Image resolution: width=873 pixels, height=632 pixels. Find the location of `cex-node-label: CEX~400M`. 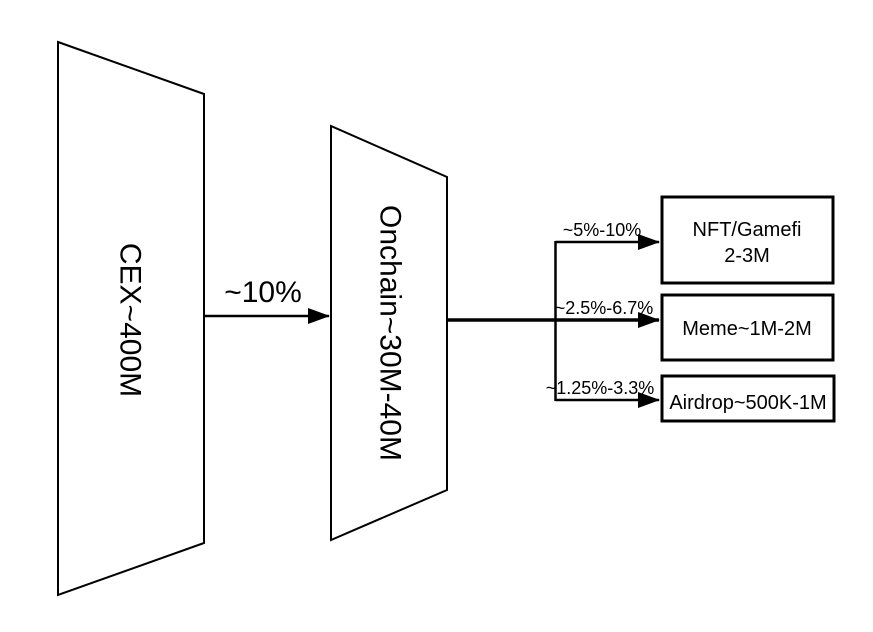

cex-node-label: CEX~400M is located at coordinates (130, 320).